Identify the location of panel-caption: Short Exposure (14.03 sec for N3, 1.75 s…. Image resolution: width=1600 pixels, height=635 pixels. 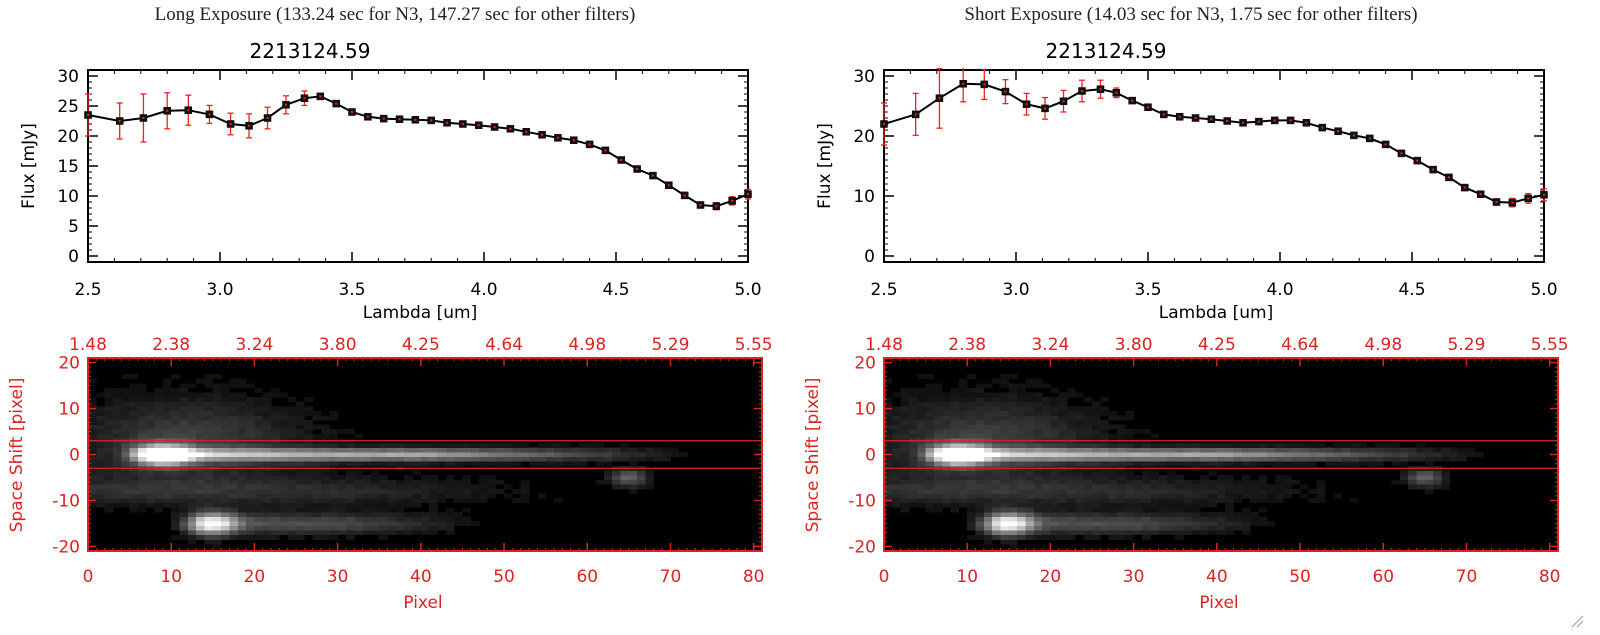
(1191, 14).